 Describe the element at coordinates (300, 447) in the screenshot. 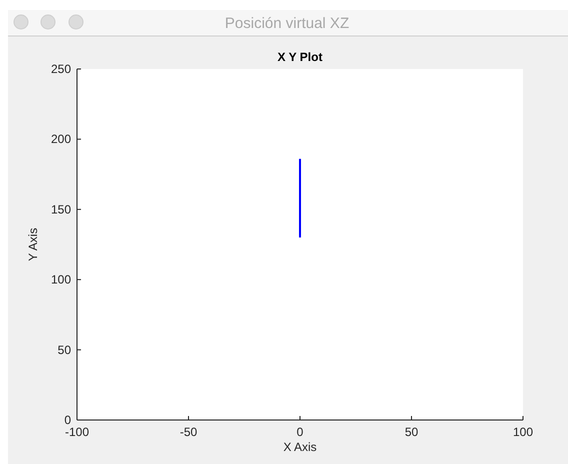

I see `x-axis-title: X Axis` at that location.